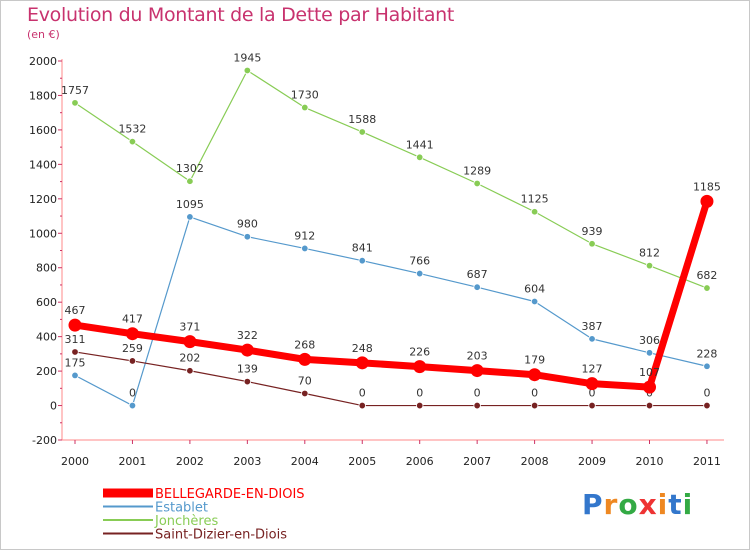 Image resolution: width=750 pixels, height=550 pixels. Describe the element at coordinates (75, 362) in the screenshot. I see `data-label: 175` at that location.